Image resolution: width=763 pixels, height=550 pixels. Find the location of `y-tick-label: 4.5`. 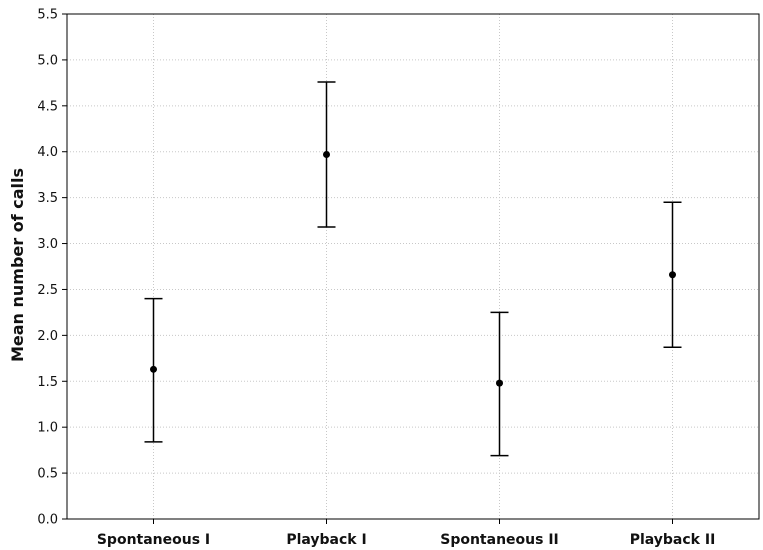

y-tick-label: 4.5 is located at coordinates (47, 106).